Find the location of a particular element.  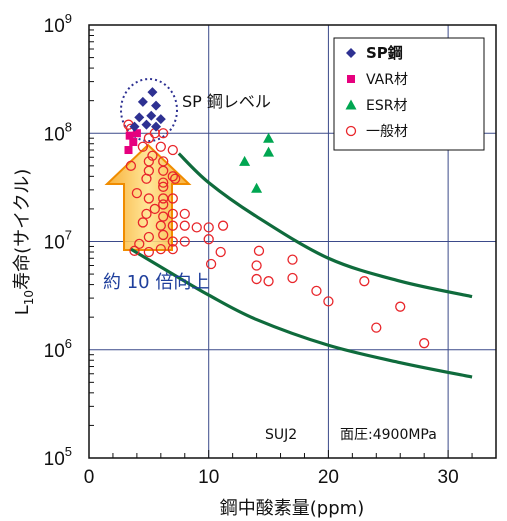

y-tick-label: 10⁸ is located at coordinates (58, 132).